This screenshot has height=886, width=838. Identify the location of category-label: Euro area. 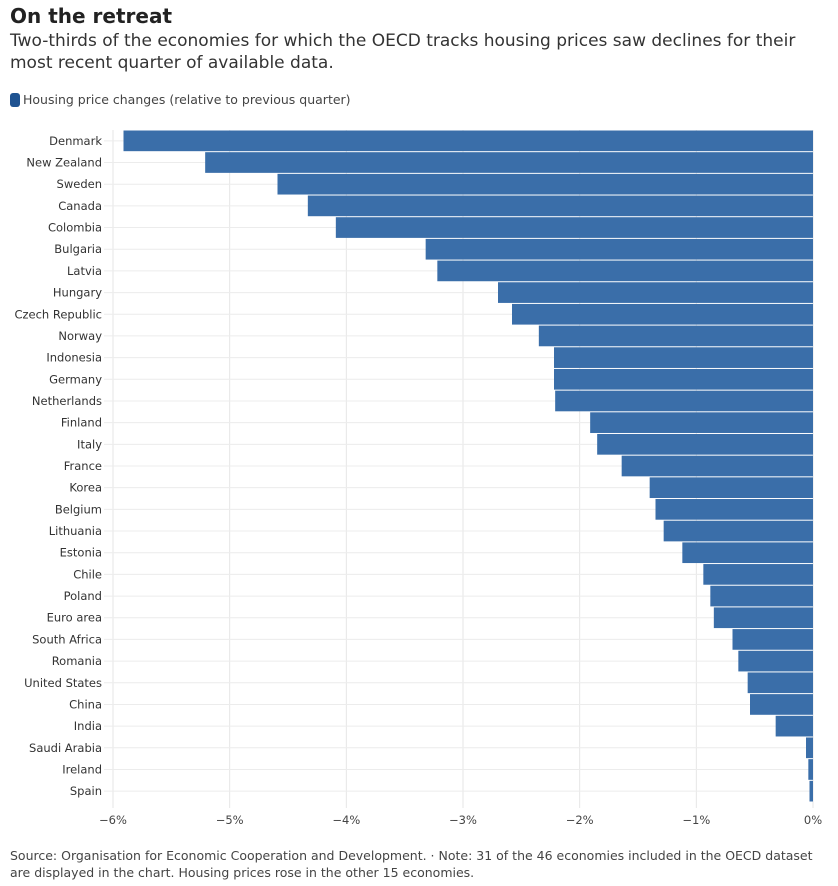
(74, 618).